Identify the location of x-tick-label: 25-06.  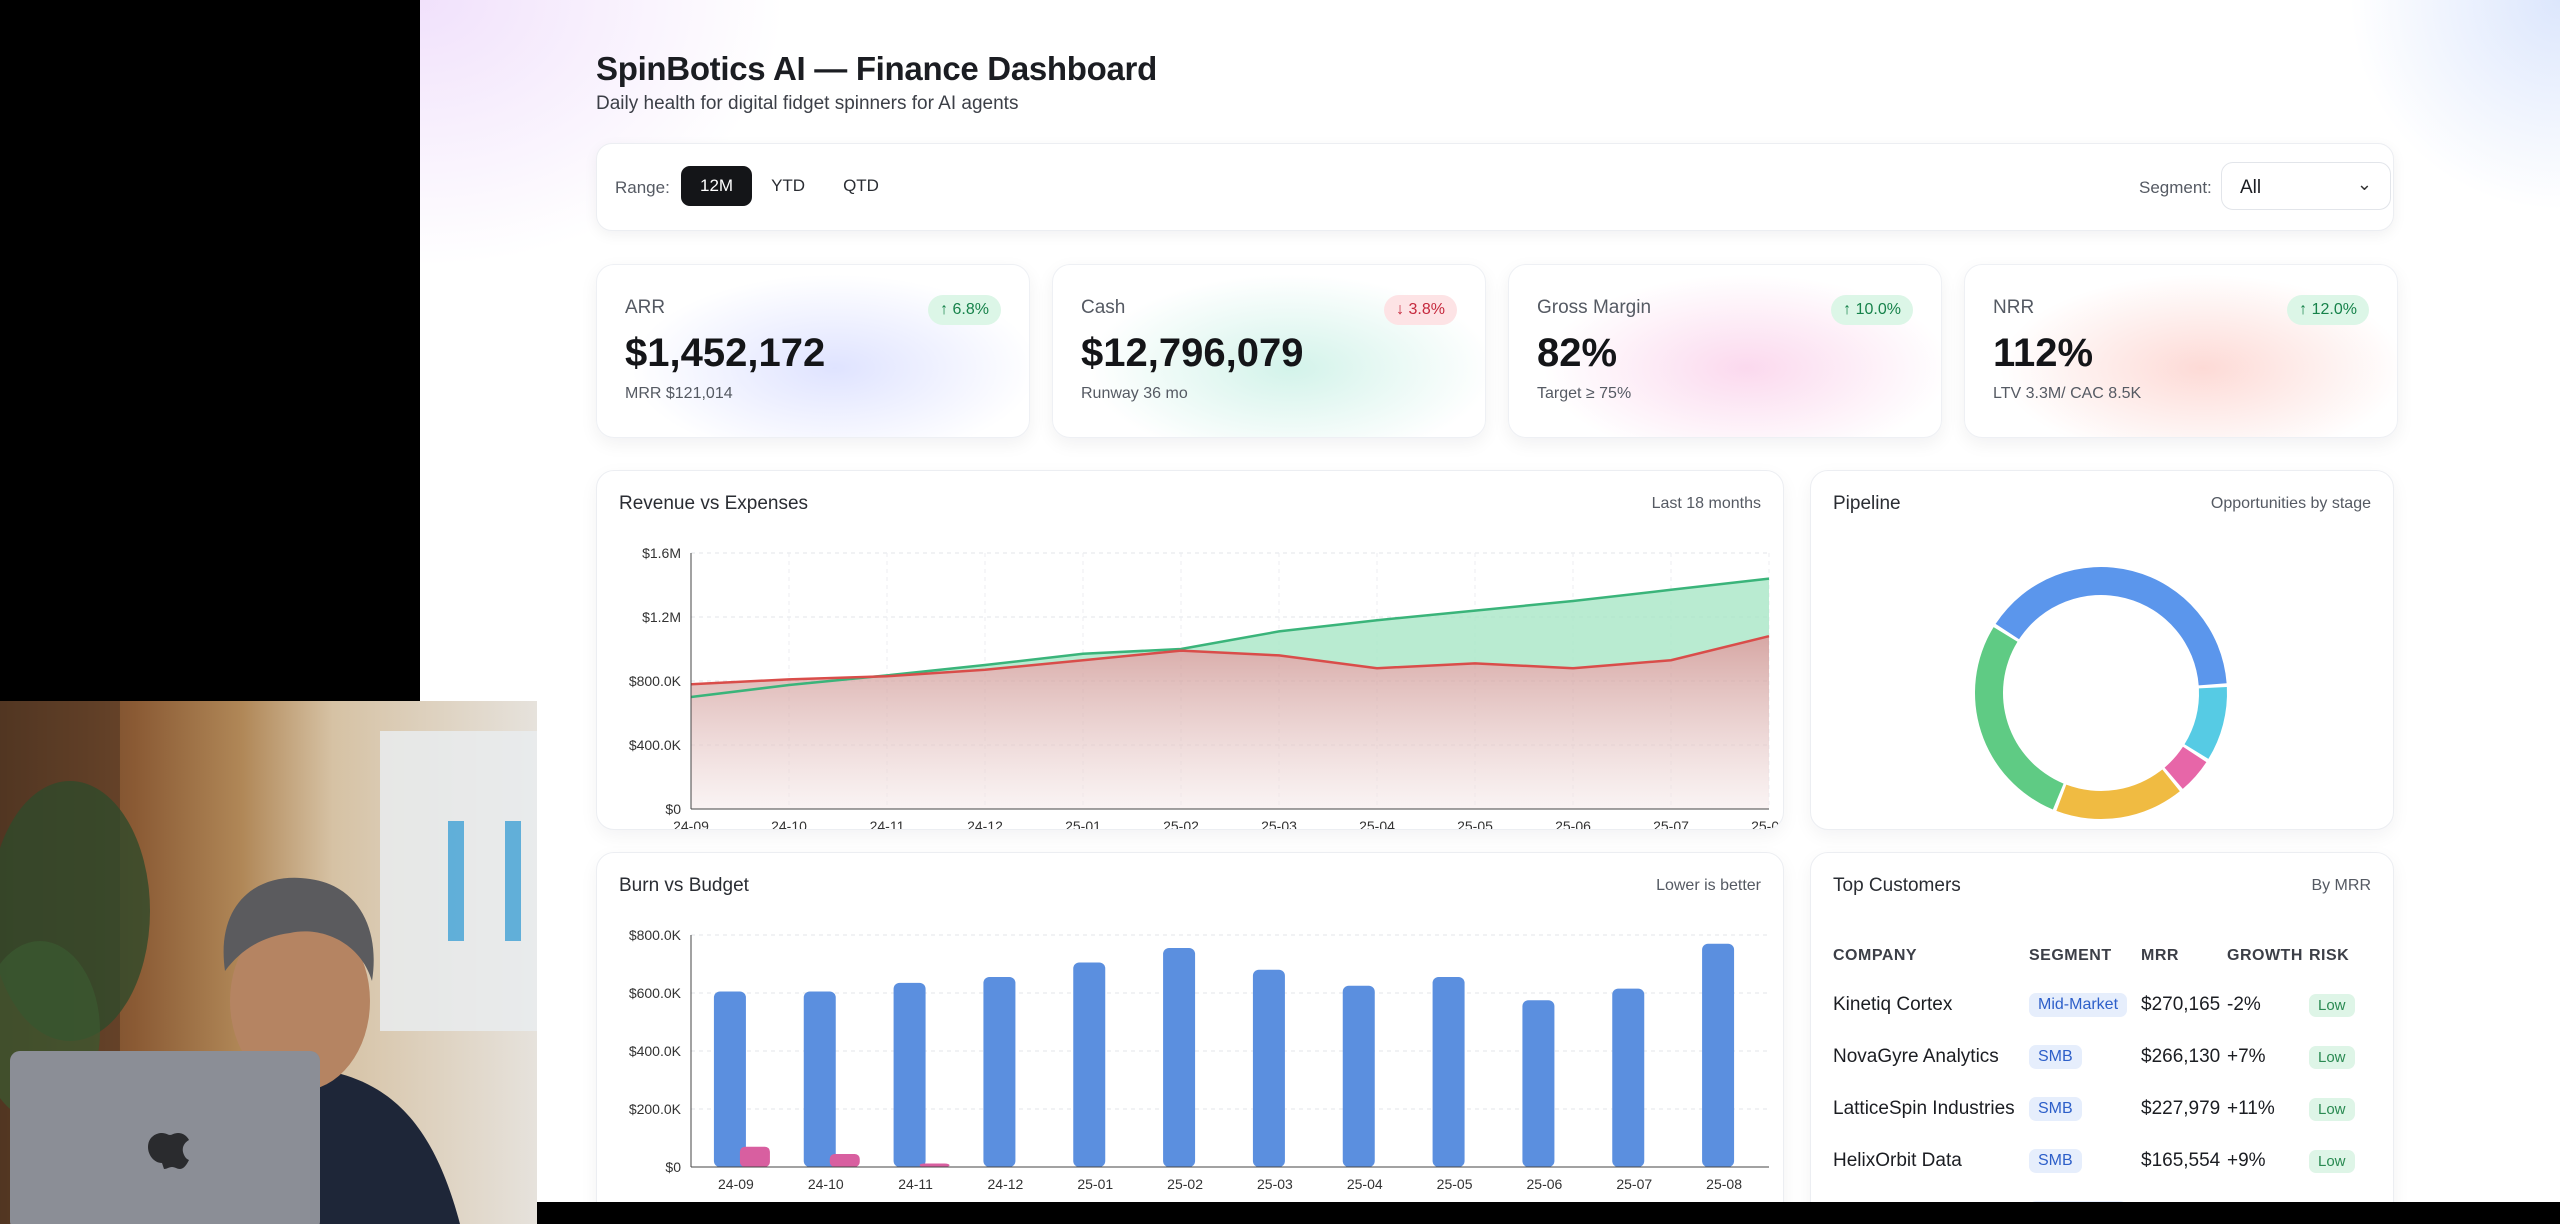
(1573, 823).